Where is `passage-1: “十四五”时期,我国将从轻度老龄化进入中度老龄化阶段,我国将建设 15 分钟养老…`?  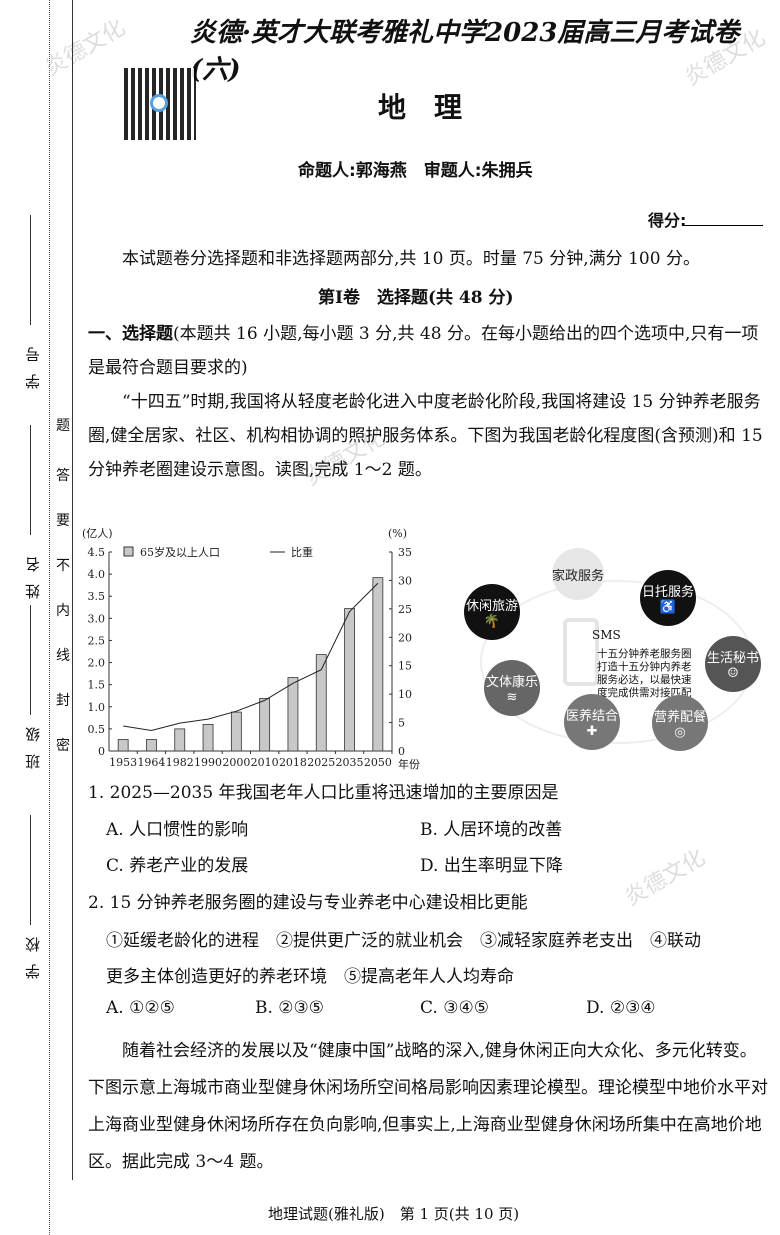
passage-1: “十四五”时期,我国将从轻度老龄化进入中度老龄化阶段,我国将建设 15 分钟养老… is located at coordinates (425, 436).